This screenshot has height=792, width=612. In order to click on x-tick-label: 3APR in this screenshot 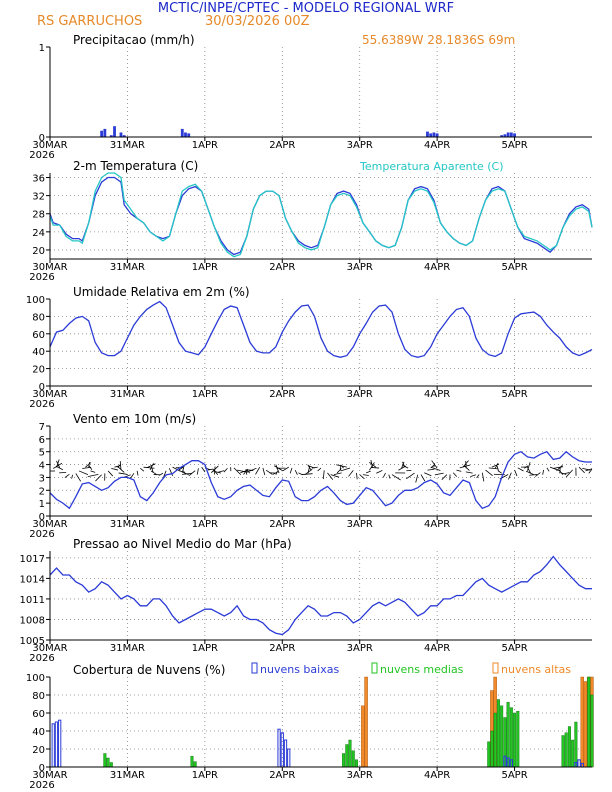, I will do `click(360, 145)`.